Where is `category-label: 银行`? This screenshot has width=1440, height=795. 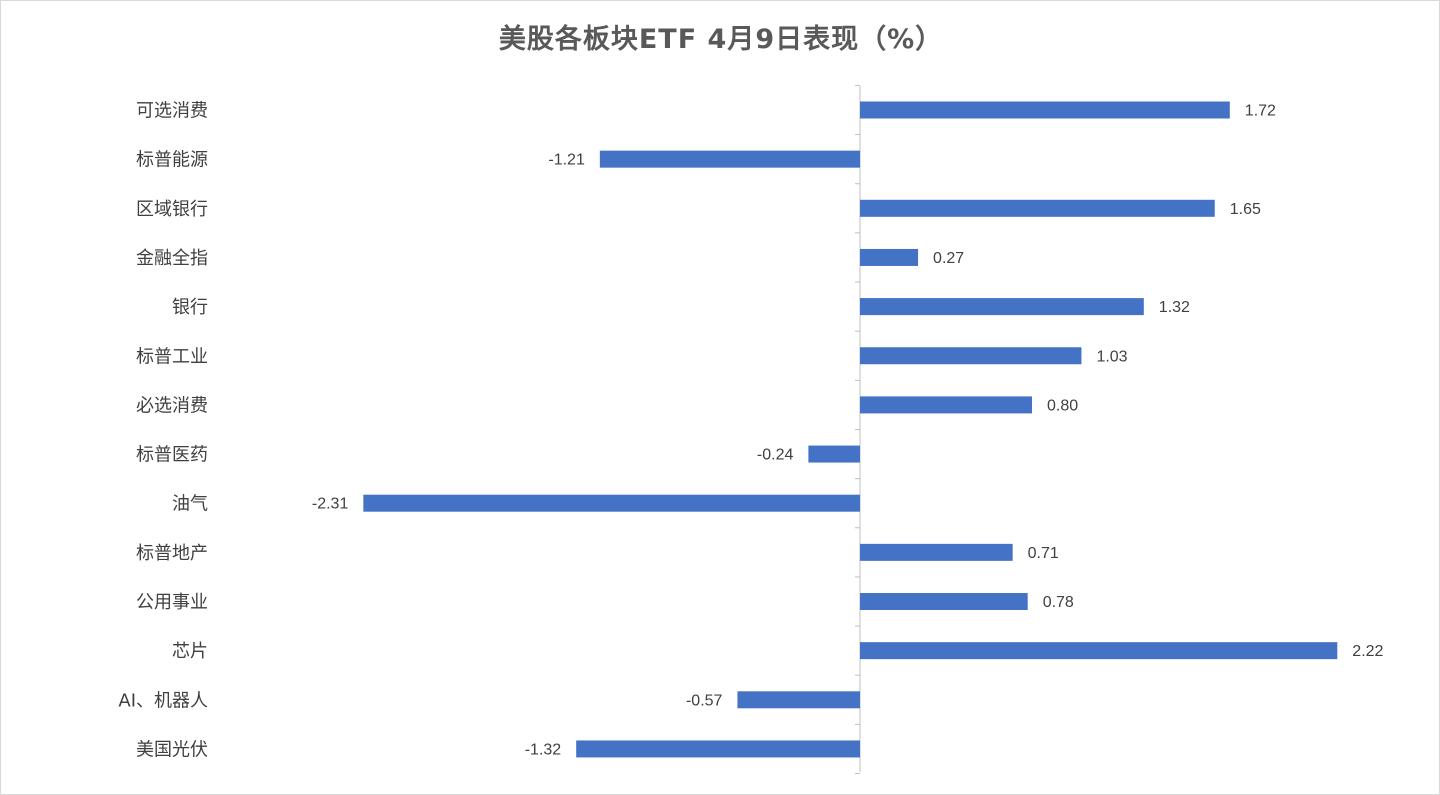 category-label: 银行 is located at coordinates (190, 307).